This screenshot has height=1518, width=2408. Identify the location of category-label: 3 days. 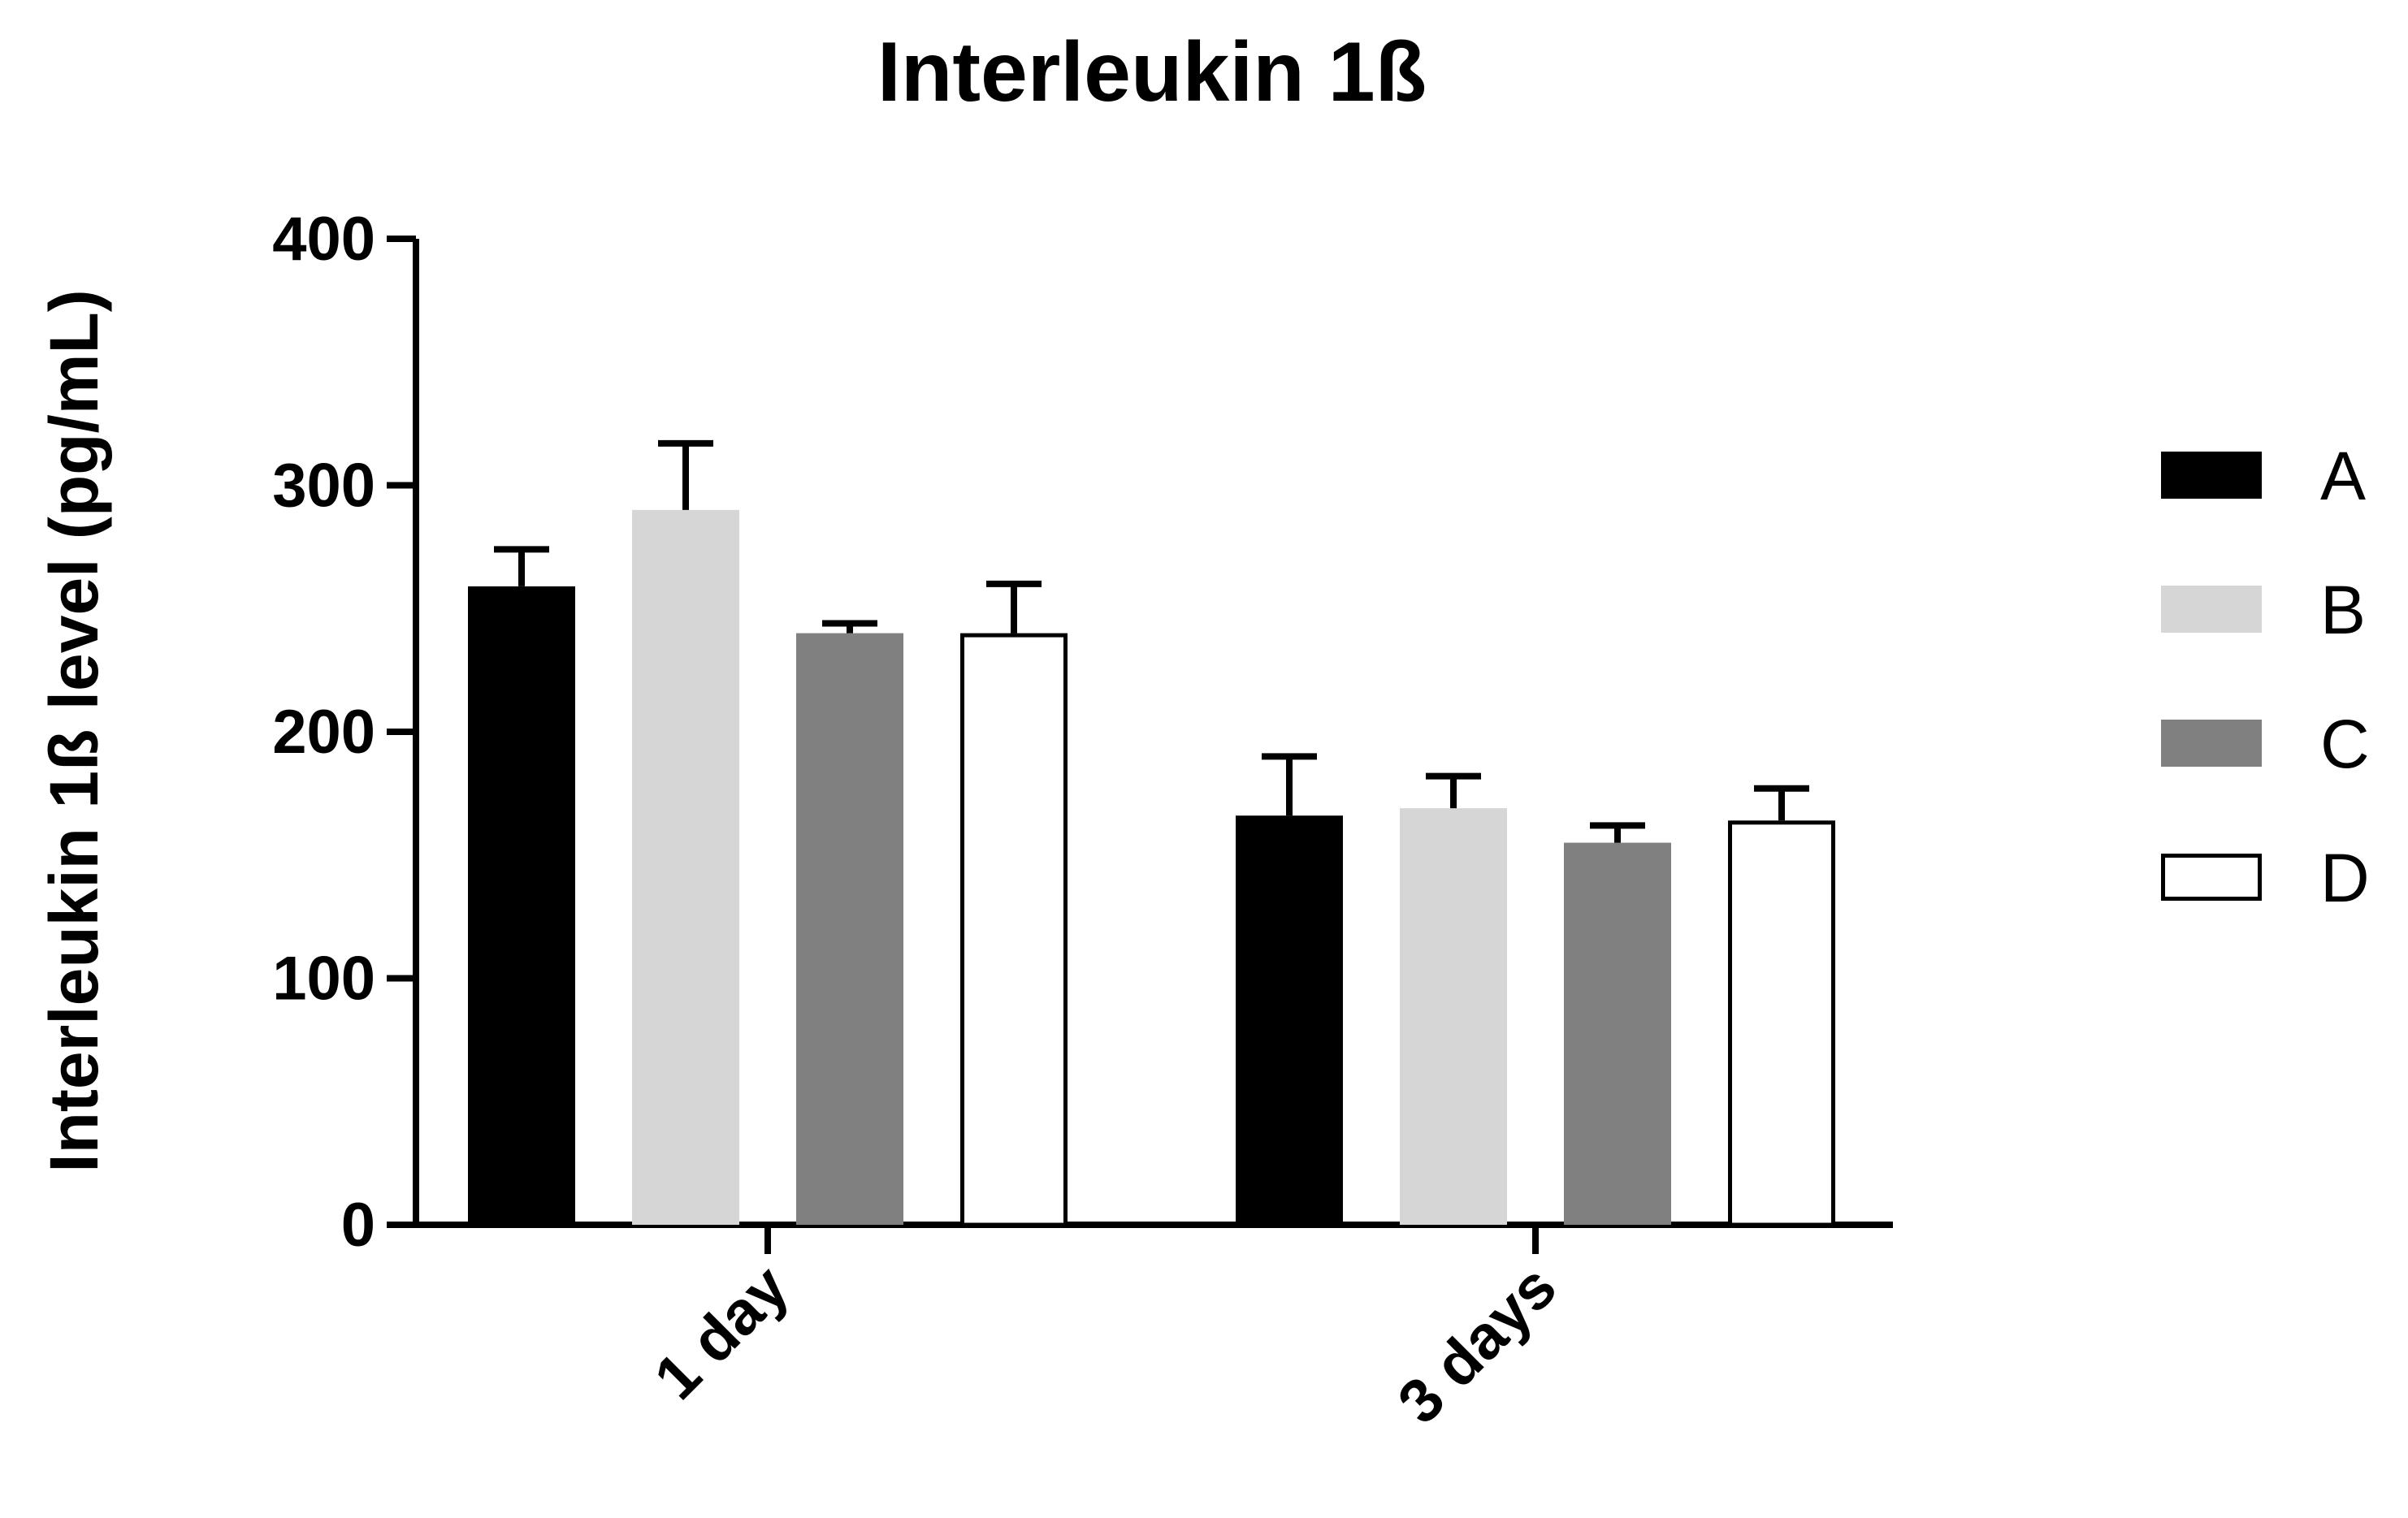
(1477, 1344).